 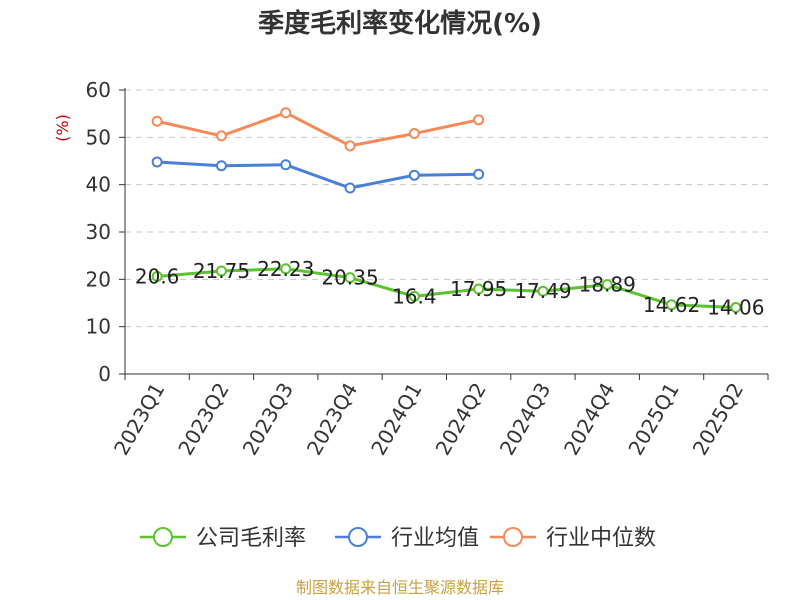 I want to click on series-0-point-2024Q3, so click(x=543, y=291).